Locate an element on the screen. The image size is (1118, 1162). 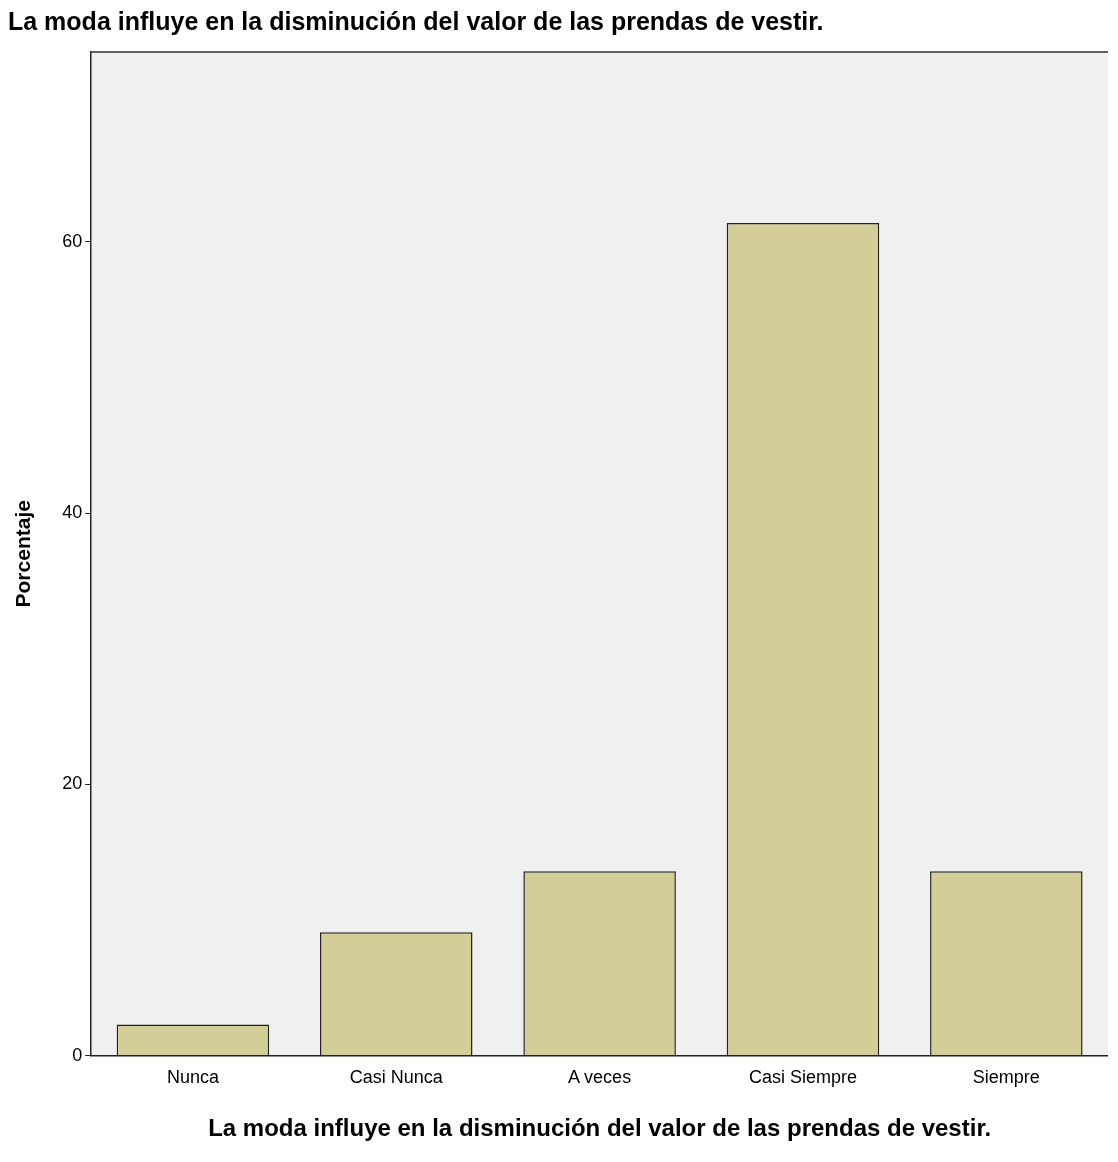
y-tick-label: 60 is located at coordinates (72, 240).